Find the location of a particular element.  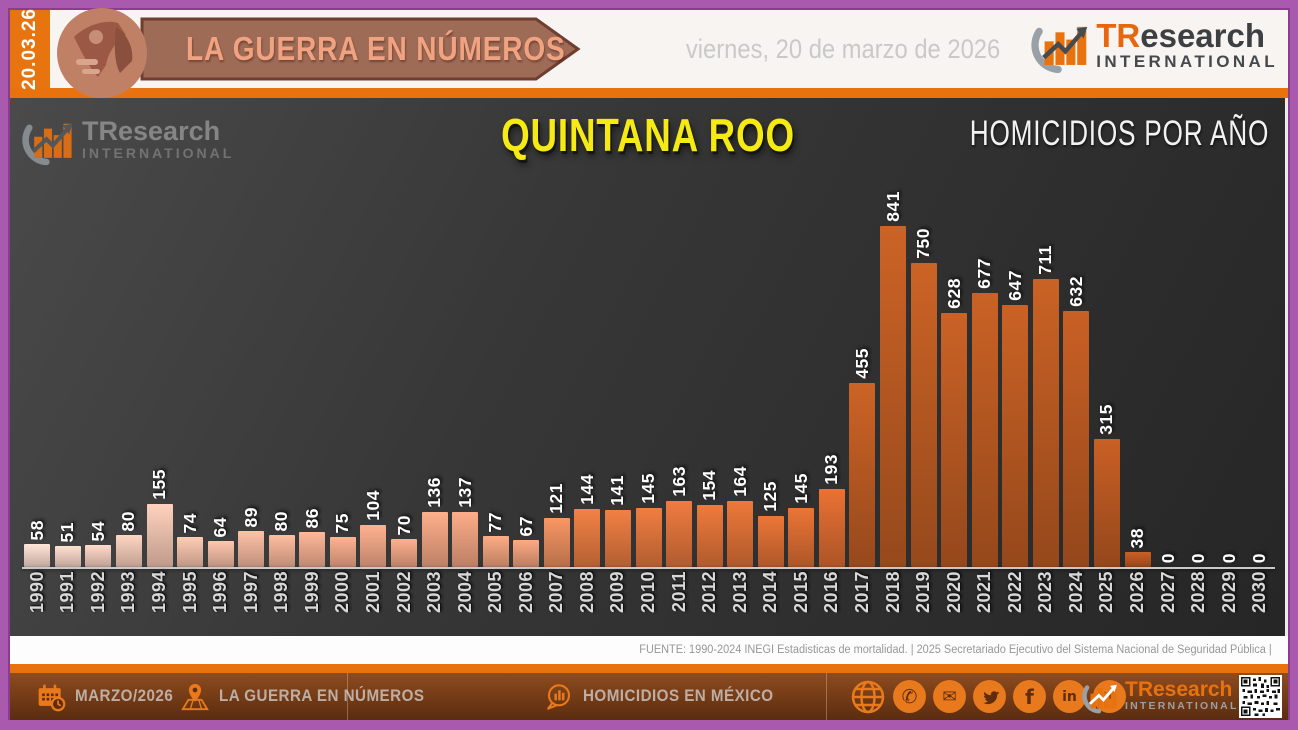

bar-column: 145 is located at coordinates (801, 520).